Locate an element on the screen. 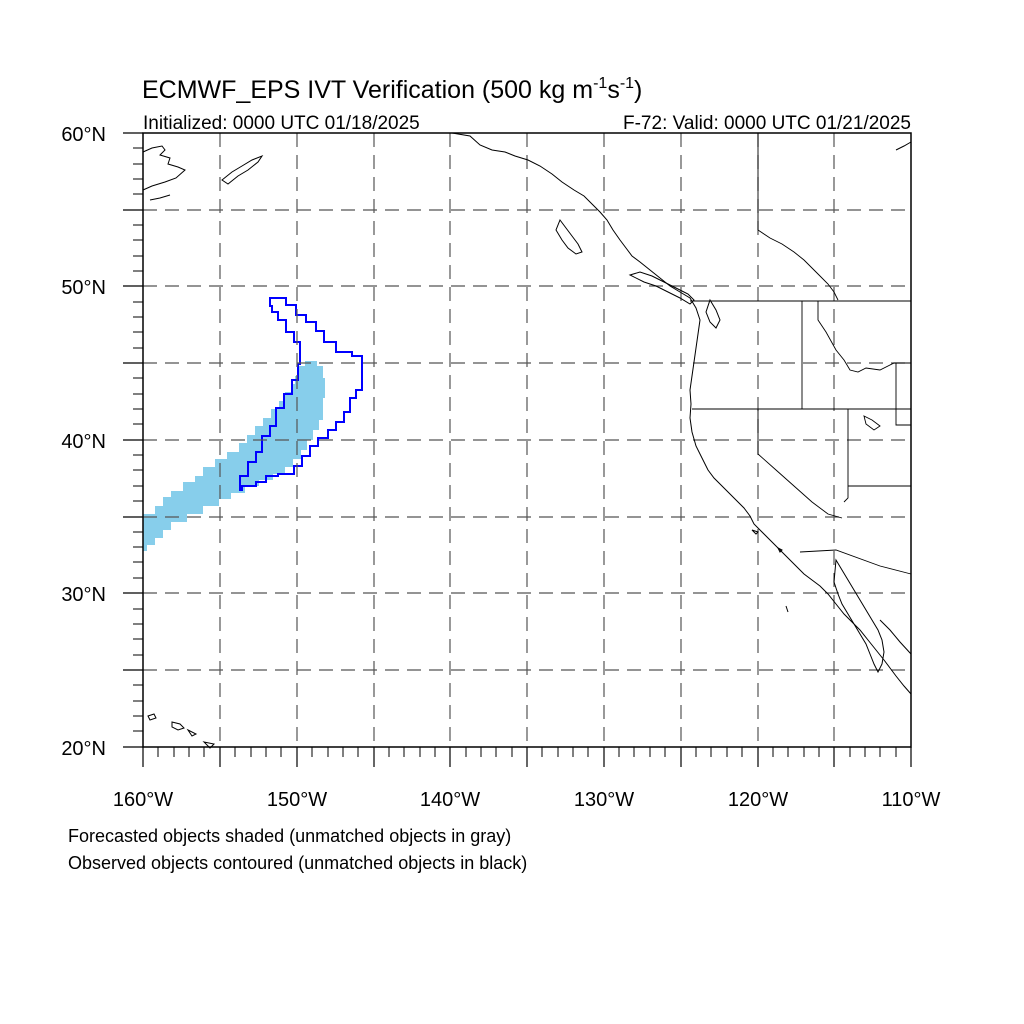 Image resolution: width=1024 pixels, height=1024 pixels. lat-label: 60°N is located at coordinates (83, 135).